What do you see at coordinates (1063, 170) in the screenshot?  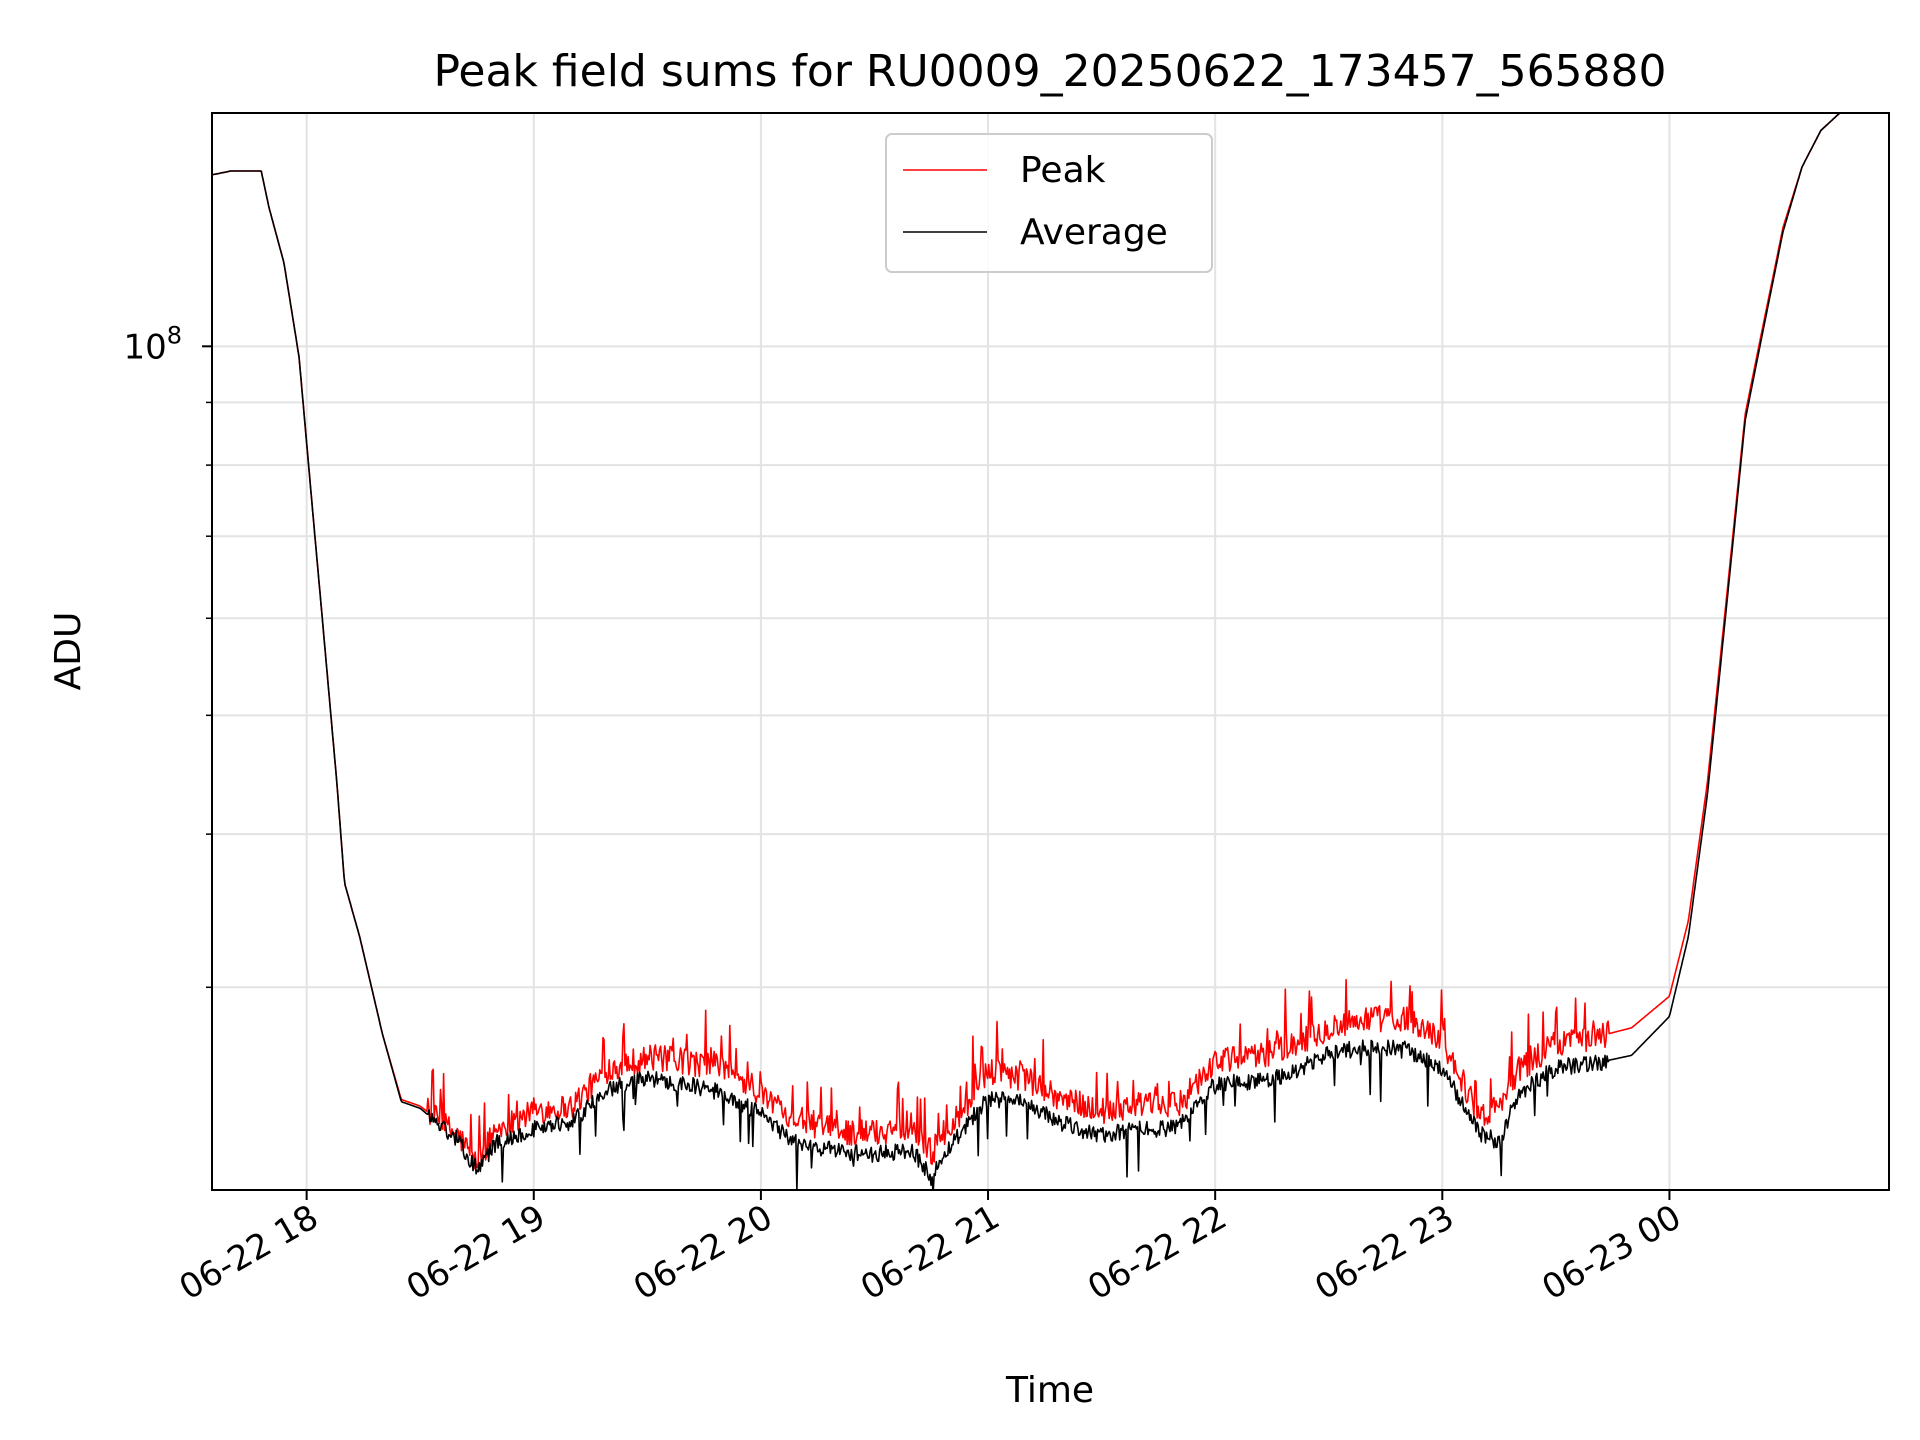 I see `legend-peak-label: Peak` at bounding box center [1063, 170].